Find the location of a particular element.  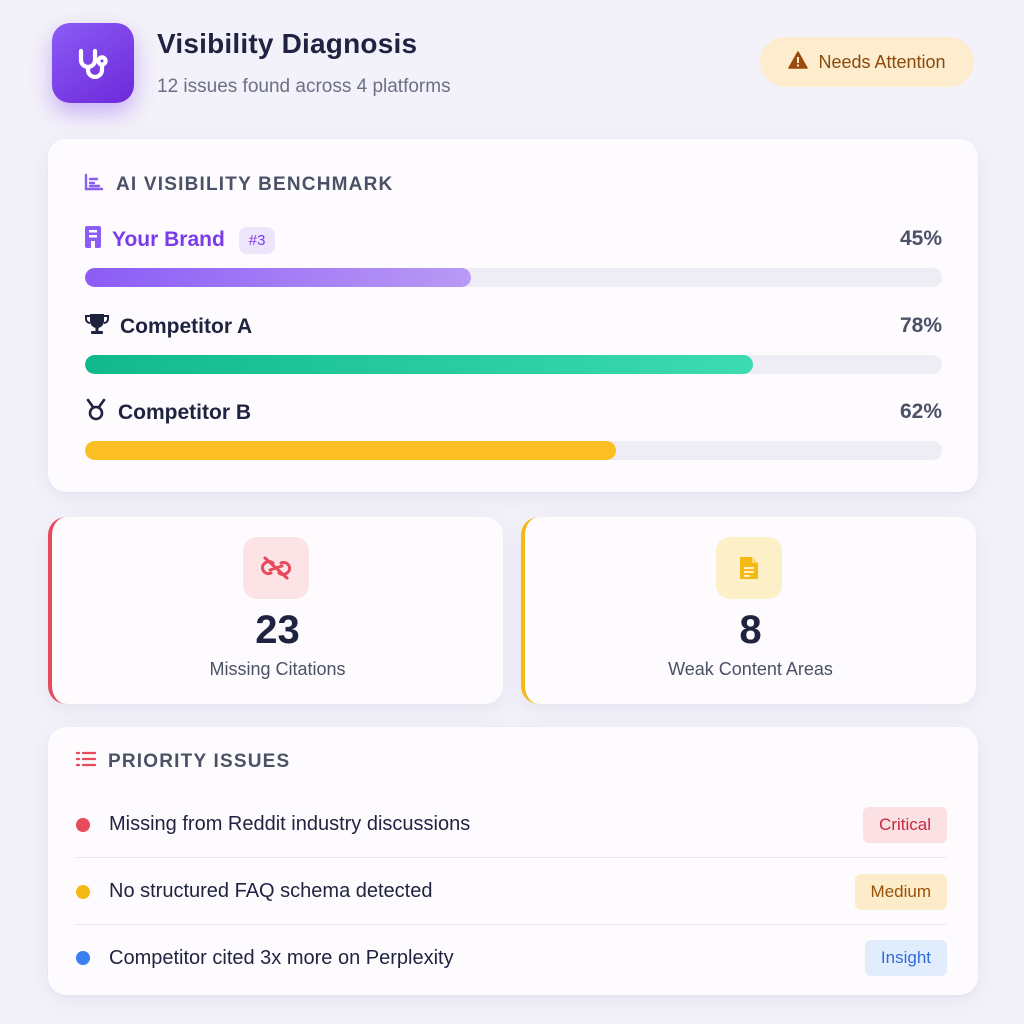

benchmark-value: 62% is located at coordinates (920, 411).